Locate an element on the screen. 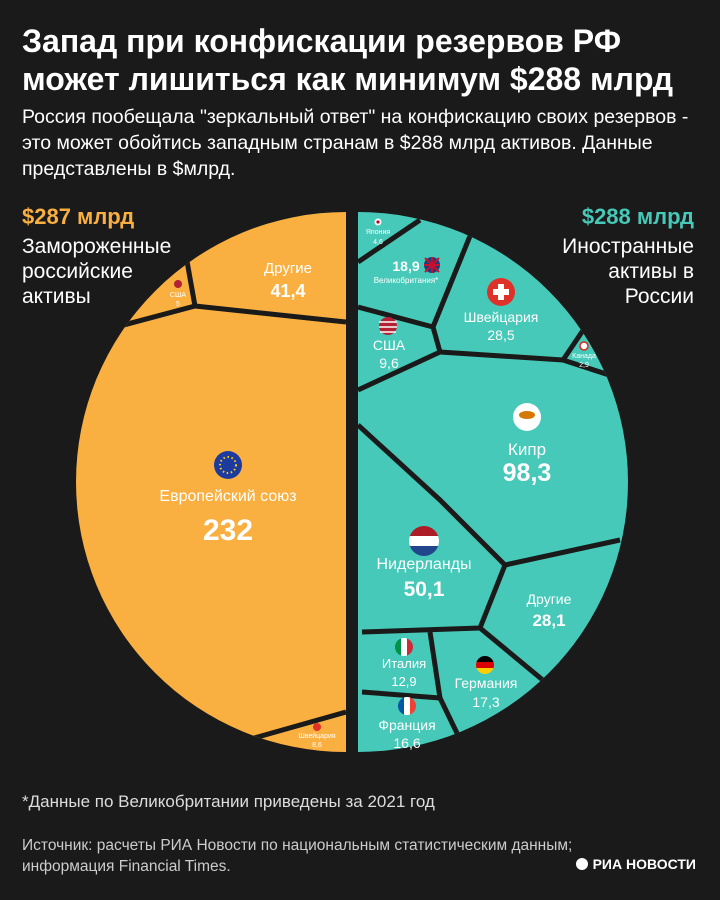  left-description: Замороженные российские активы is located at coordinates (97, 271).